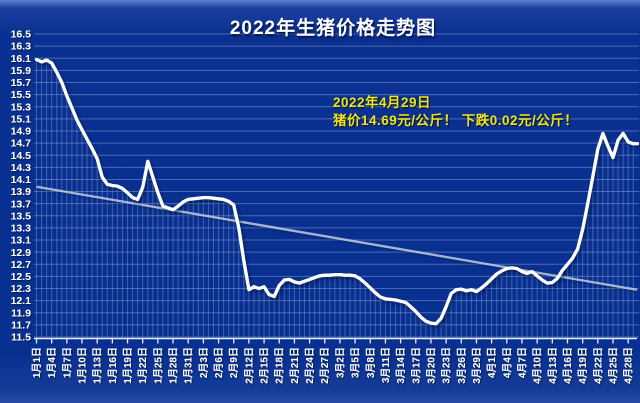 Image resolution: width=640 pixels, height=403 pixels. Describe the element at coordinates (522, 362) in the screenshot. I see `svg-text: 4月7日` at that location.